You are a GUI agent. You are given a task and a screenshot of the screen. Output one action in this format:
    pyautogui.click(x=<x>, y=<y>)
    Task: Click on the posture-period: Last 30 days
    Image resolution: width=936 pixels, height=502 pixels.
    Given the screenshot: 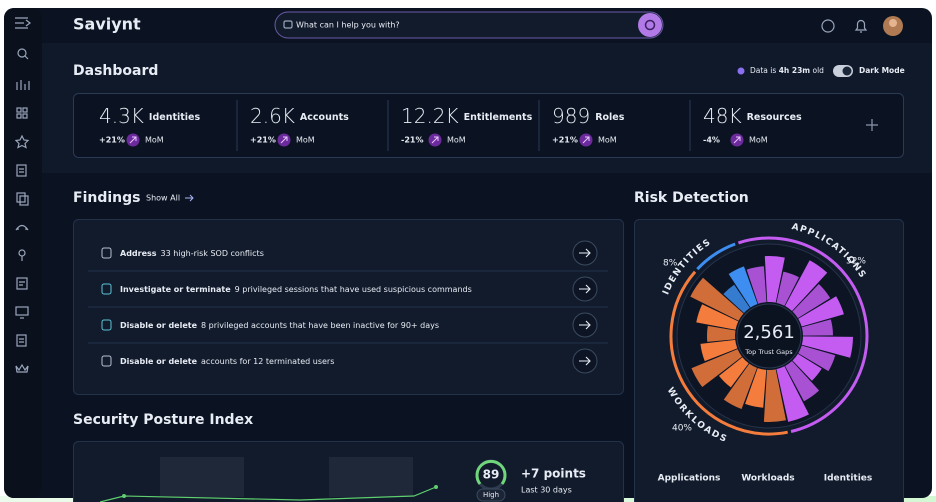 What is the action you would take?
    pyautogui.click(x=546, y=490)
    